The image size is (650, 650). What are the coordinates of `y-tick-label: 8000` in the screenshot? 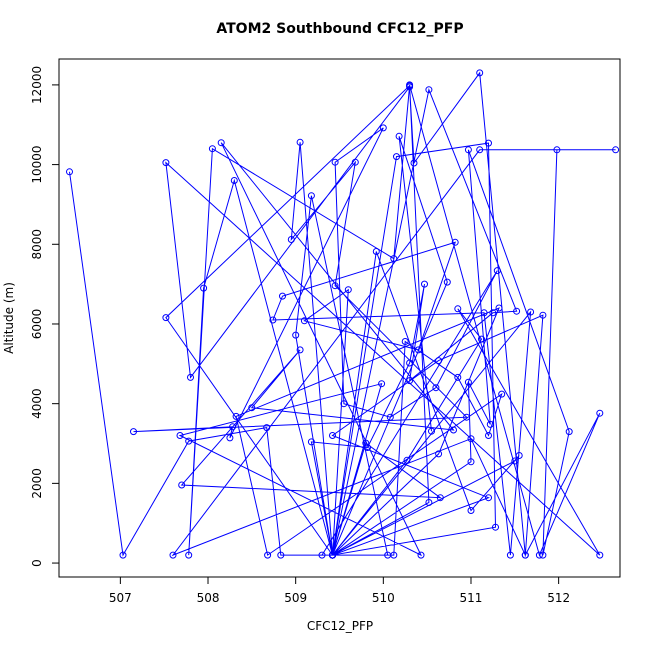 It's located at (37, 244).